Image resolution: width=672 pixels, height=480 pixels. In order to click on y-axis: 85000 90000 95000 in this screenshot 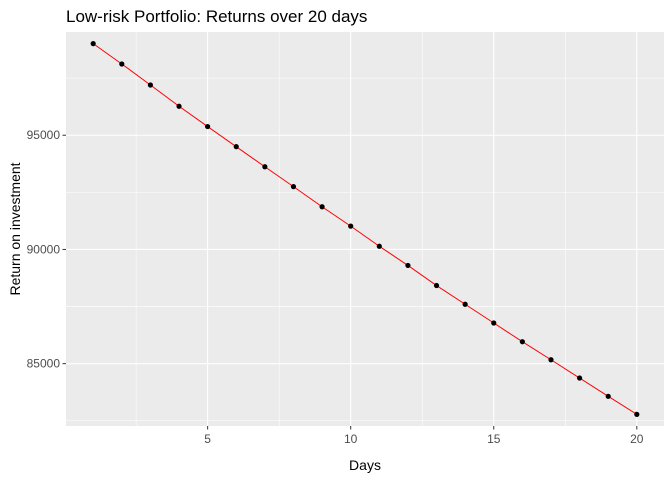, I will do `click(46, 249)`.